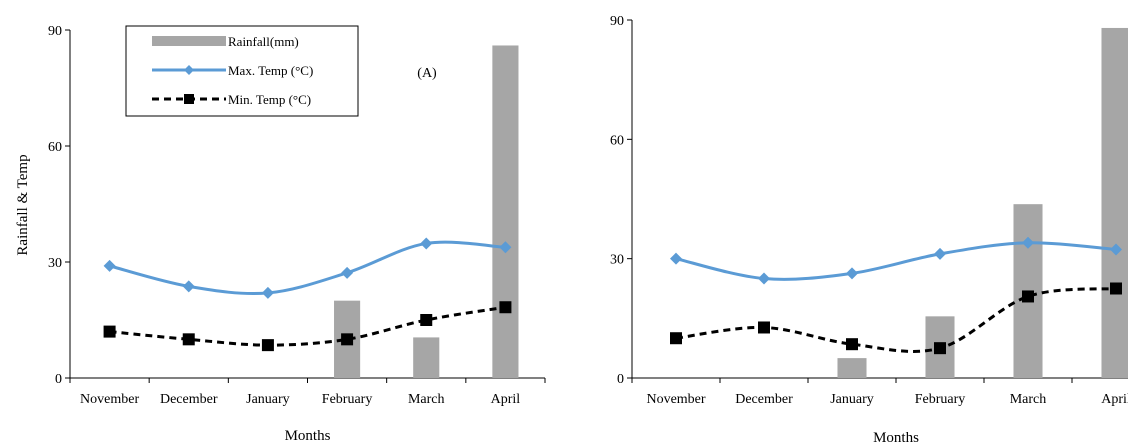  Describe the element at coordinates (23, 204) in the screenshot. I see `y-axis-title: Rainfall & Temp` at that location.